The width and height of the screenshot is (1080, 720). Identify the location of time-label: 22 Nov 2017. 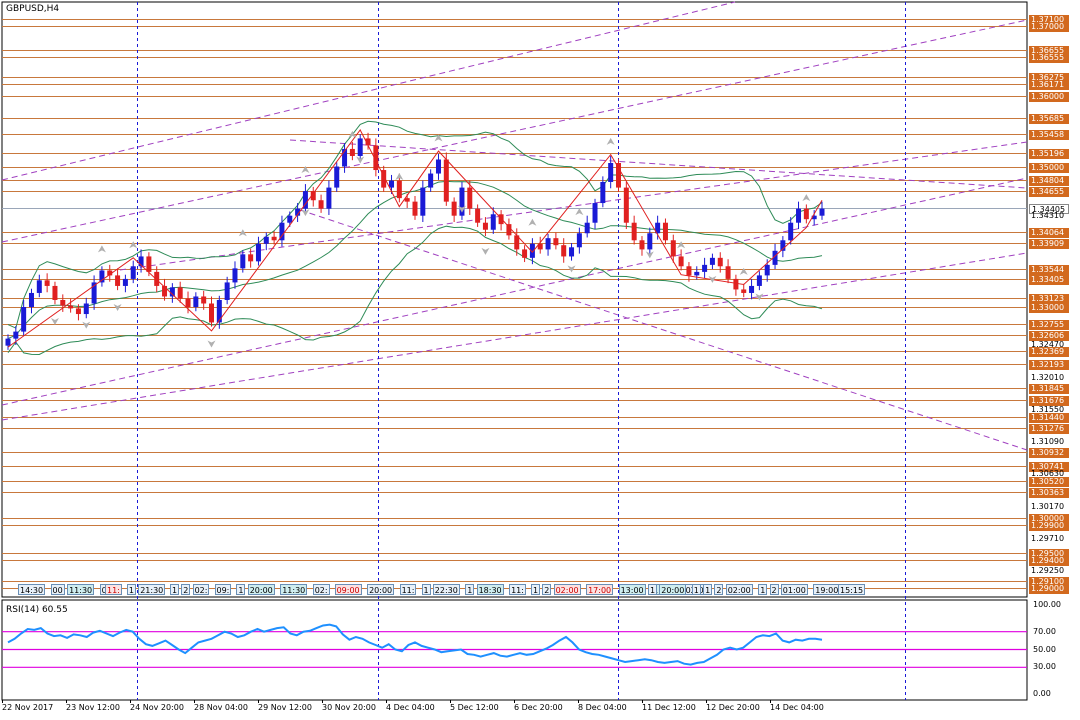
(28, 707).